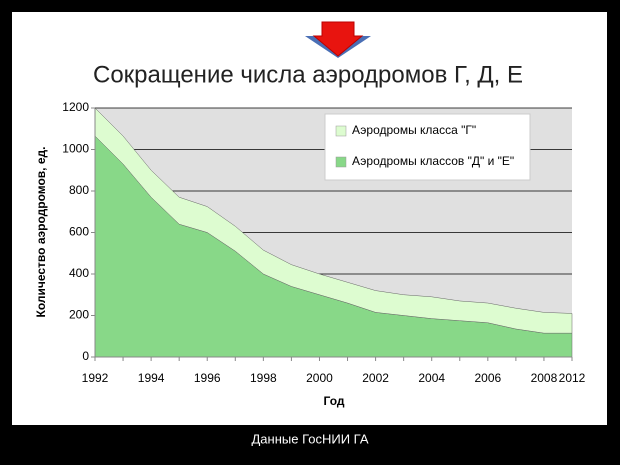  What do you see at coordinates (85, 356) in the screenshot?
I see `y-tick-label: 0` at bounding box center [85, 356].